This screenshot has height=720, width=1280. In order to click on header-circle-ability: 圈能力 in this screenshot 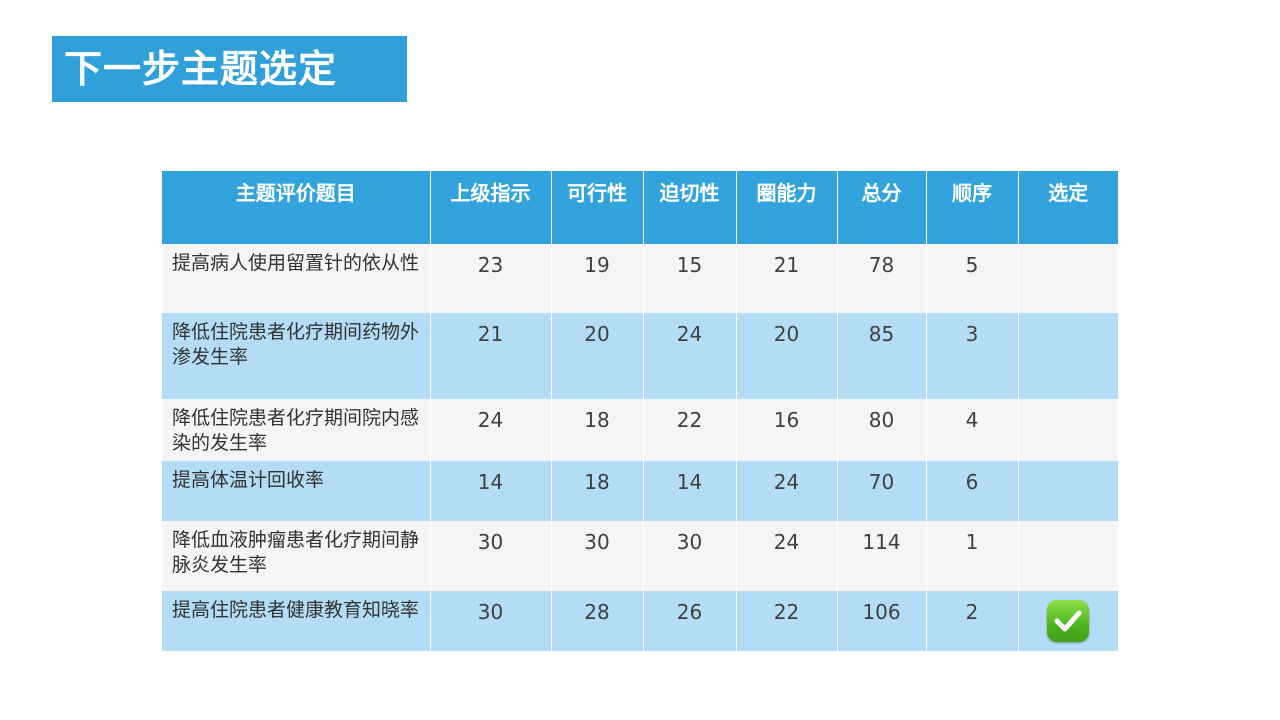, I will do `click(787, 207)`.